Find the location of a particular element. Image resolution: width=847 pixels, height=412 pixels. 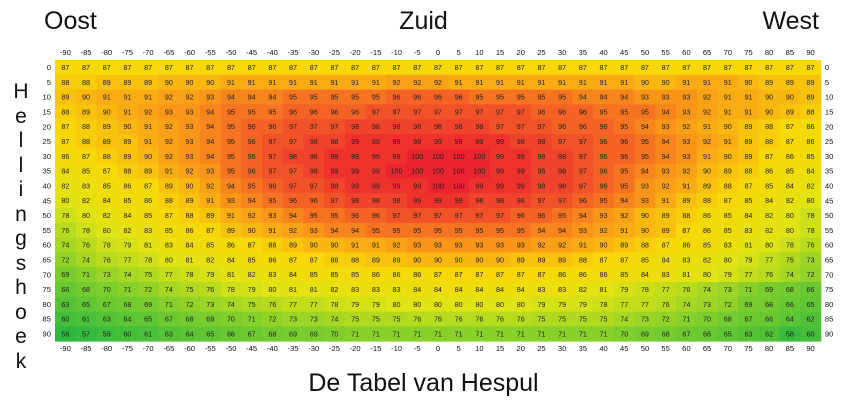

x-tick-label-bottom: 75 is located at coordinates (748, 348).